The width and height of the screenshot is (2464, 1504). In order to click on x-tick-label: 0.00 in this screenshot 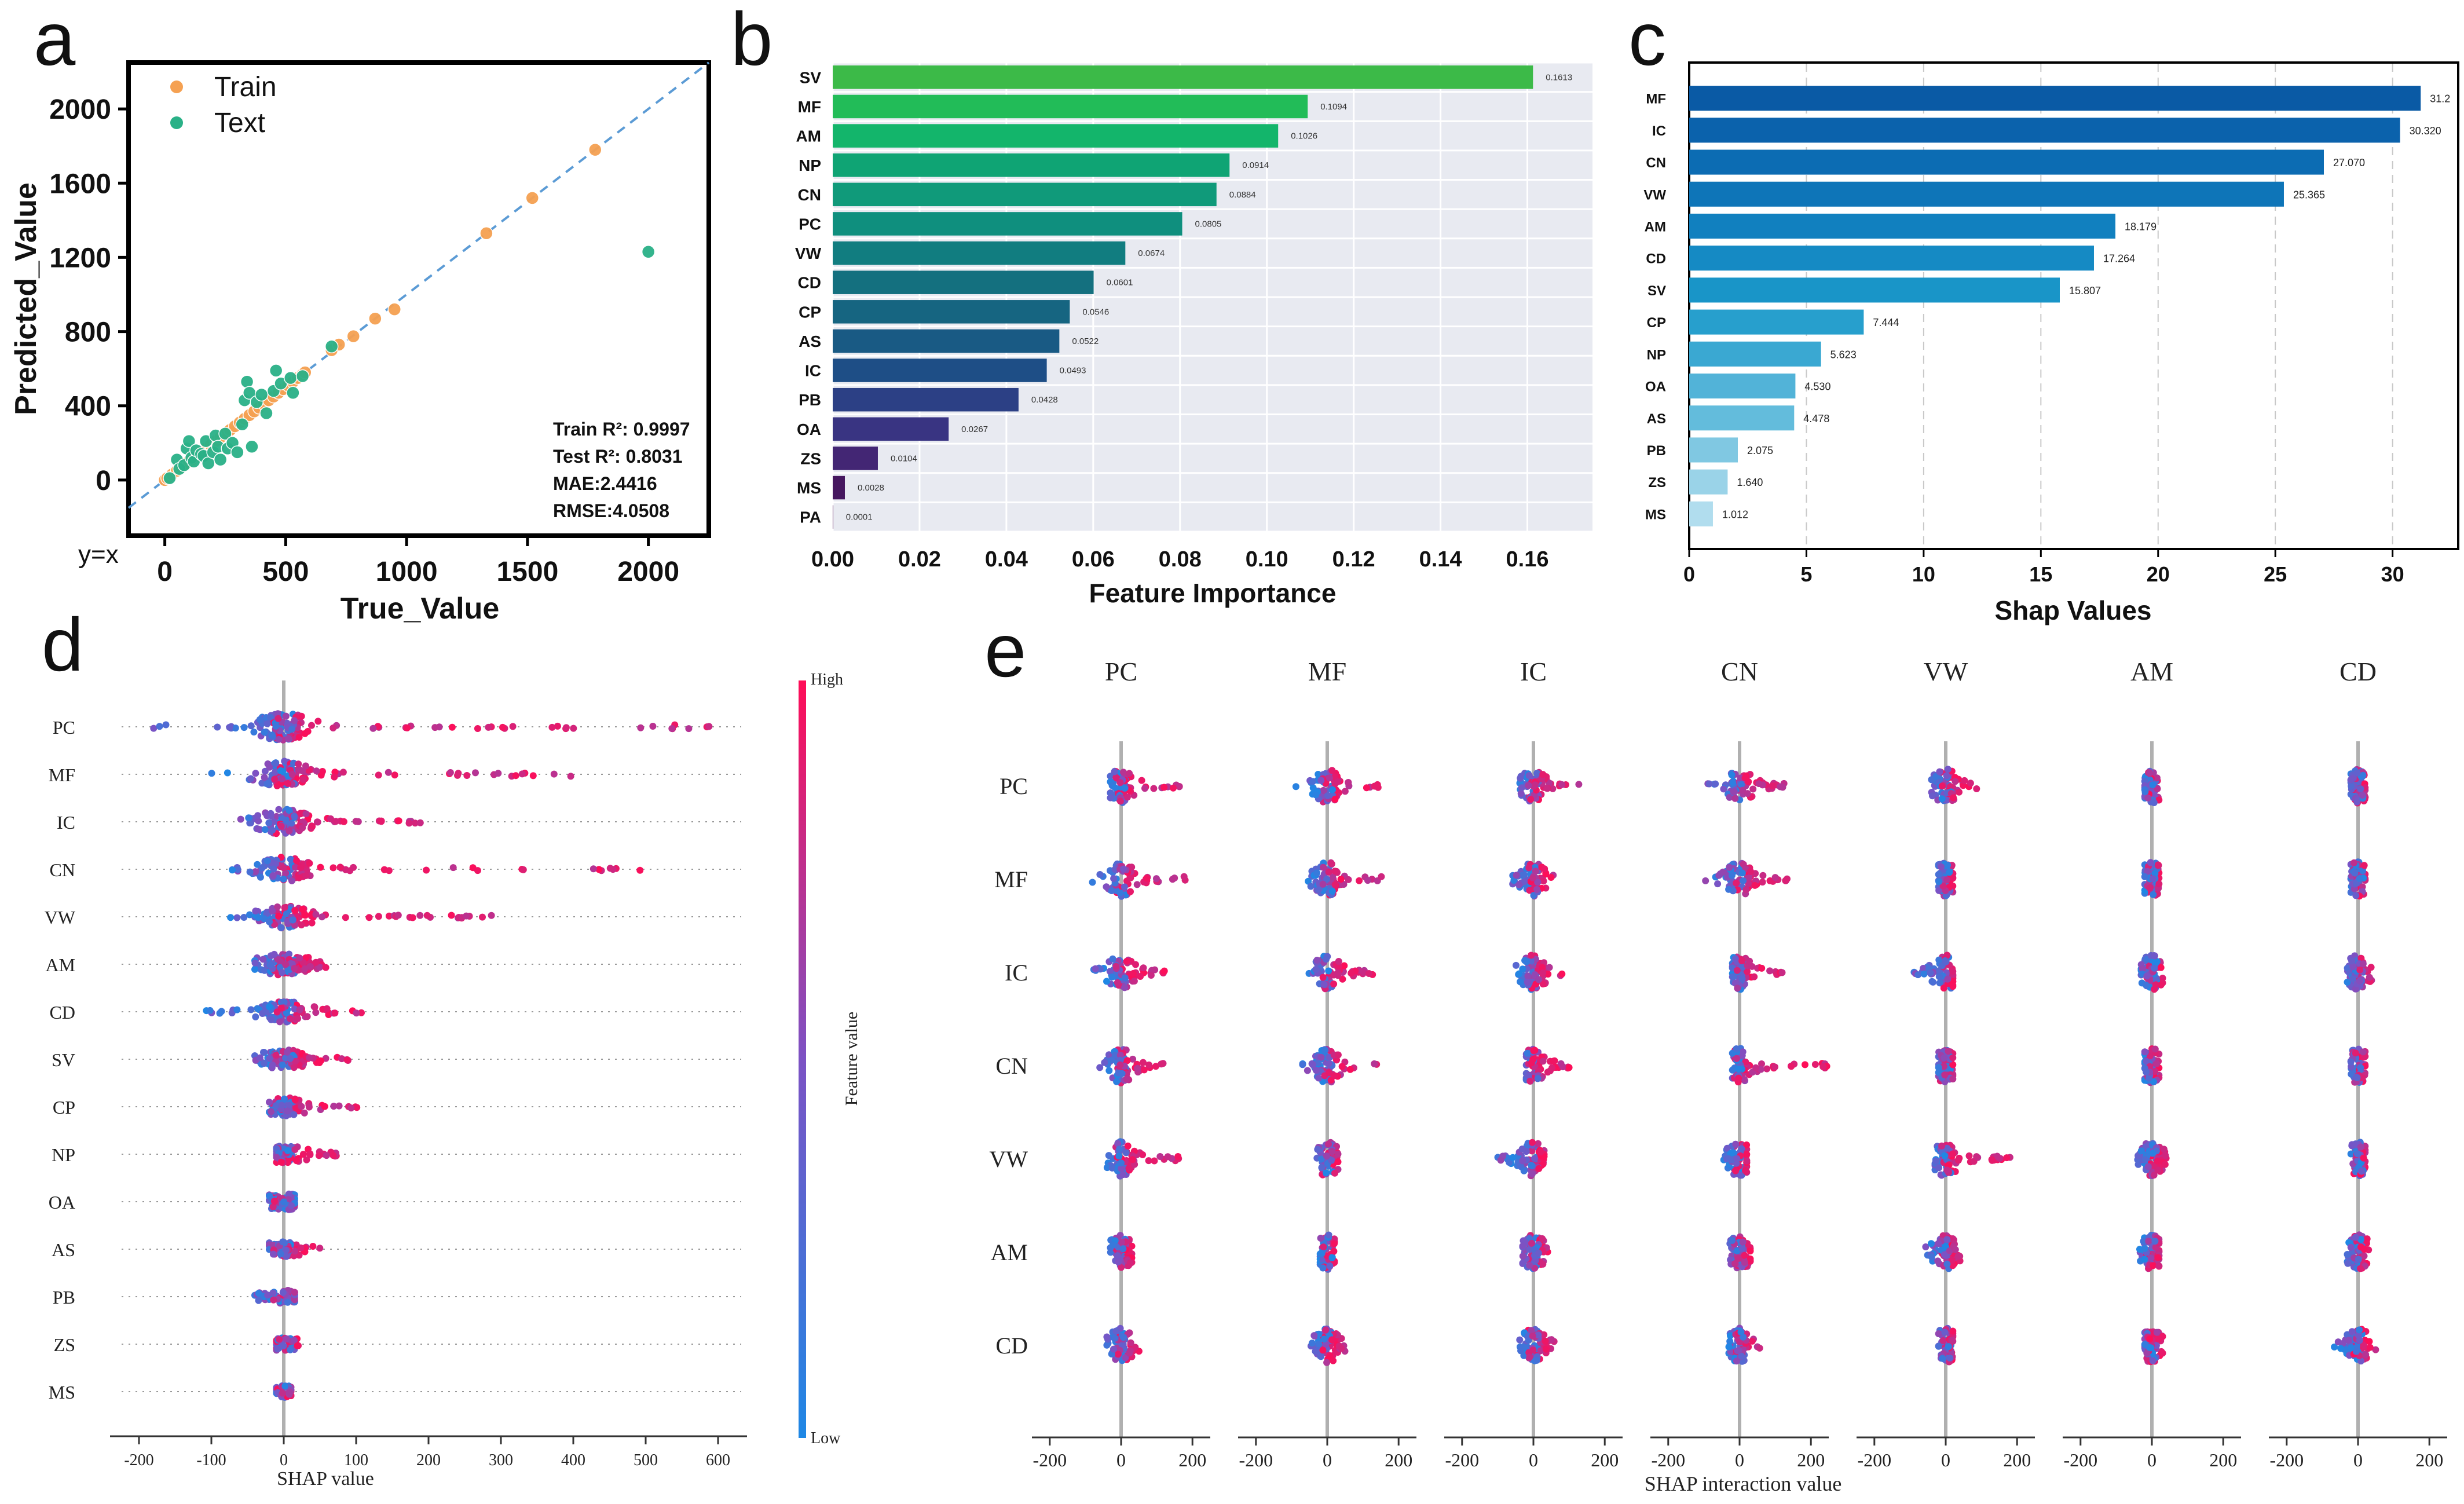, I will do `click(832, 559)`.